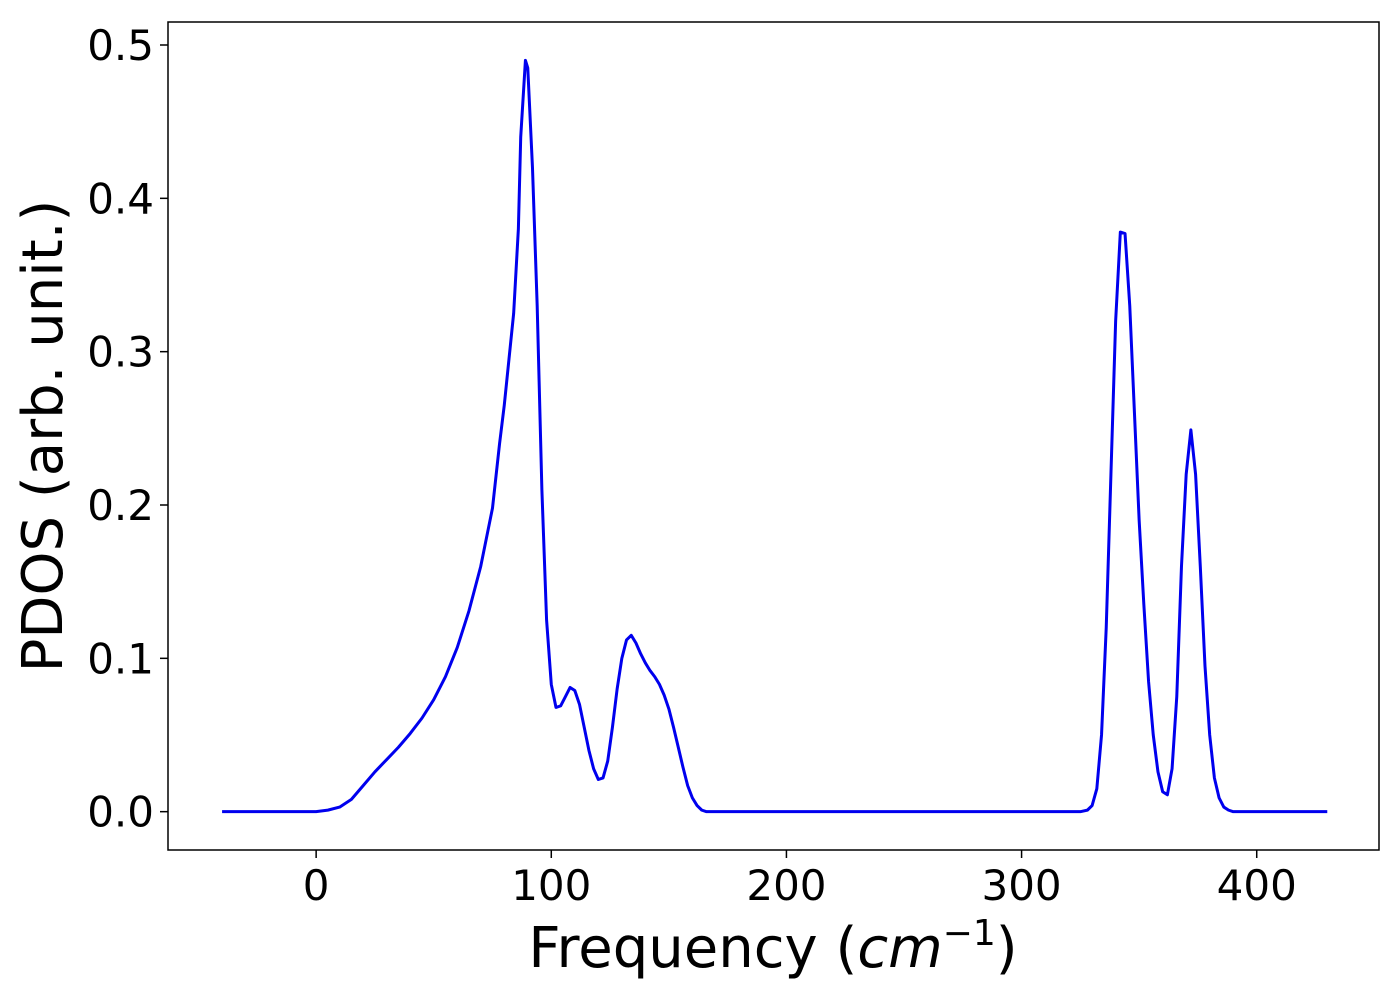 The width and height of the screenshot is (1400, 1000). Describe the element at coordinates (43, 436) in the screenshot. I see `y-axis-label: PDOS (arb. unit.)` at that location.